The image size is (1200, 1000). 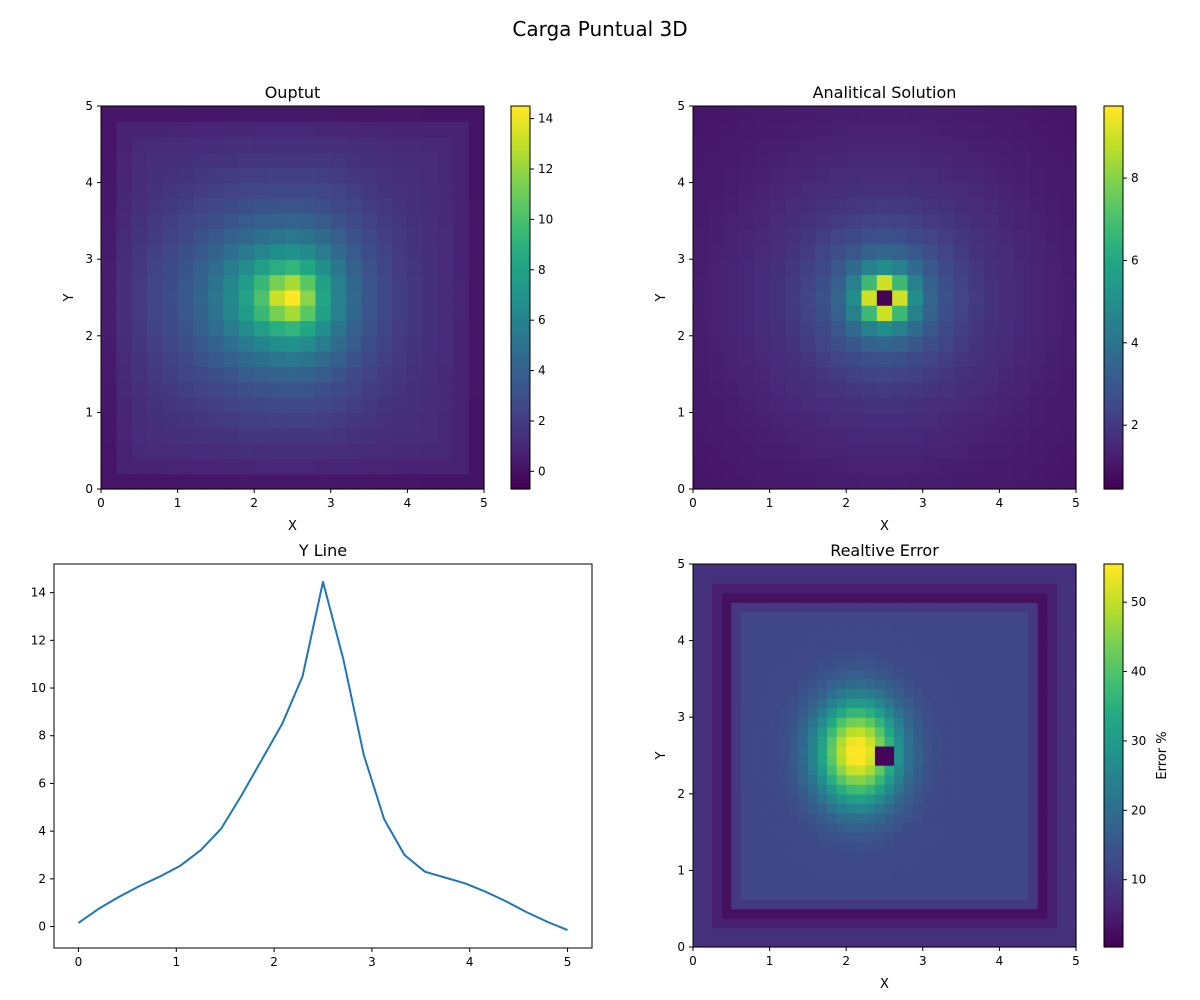 What do you see at coordinates (542, 371) in the screenshot?
I see `colorbar-tick-label: 4` at bounding box center [542, 371].